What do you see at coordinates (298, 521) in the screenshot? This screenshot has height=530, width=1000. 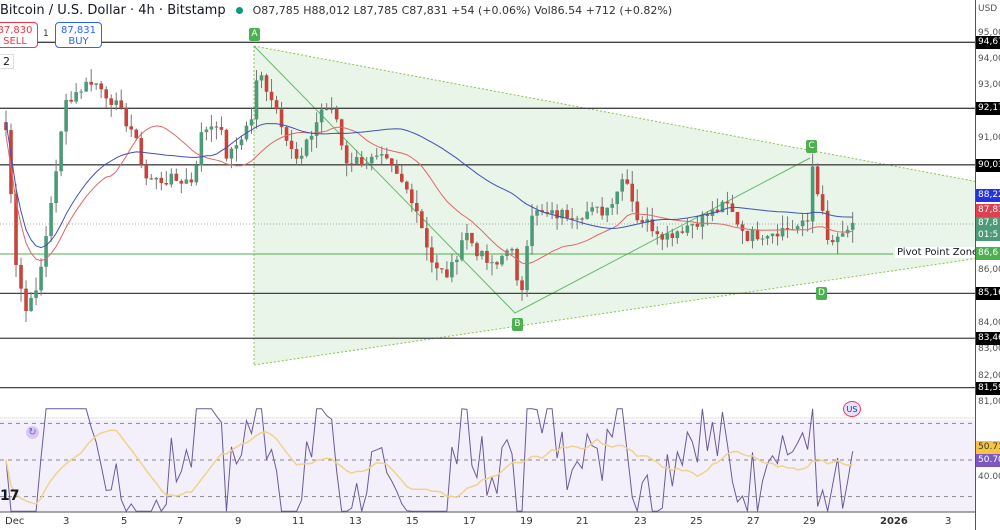 I see `time-tick: 11` at bounding box center [298, 521].